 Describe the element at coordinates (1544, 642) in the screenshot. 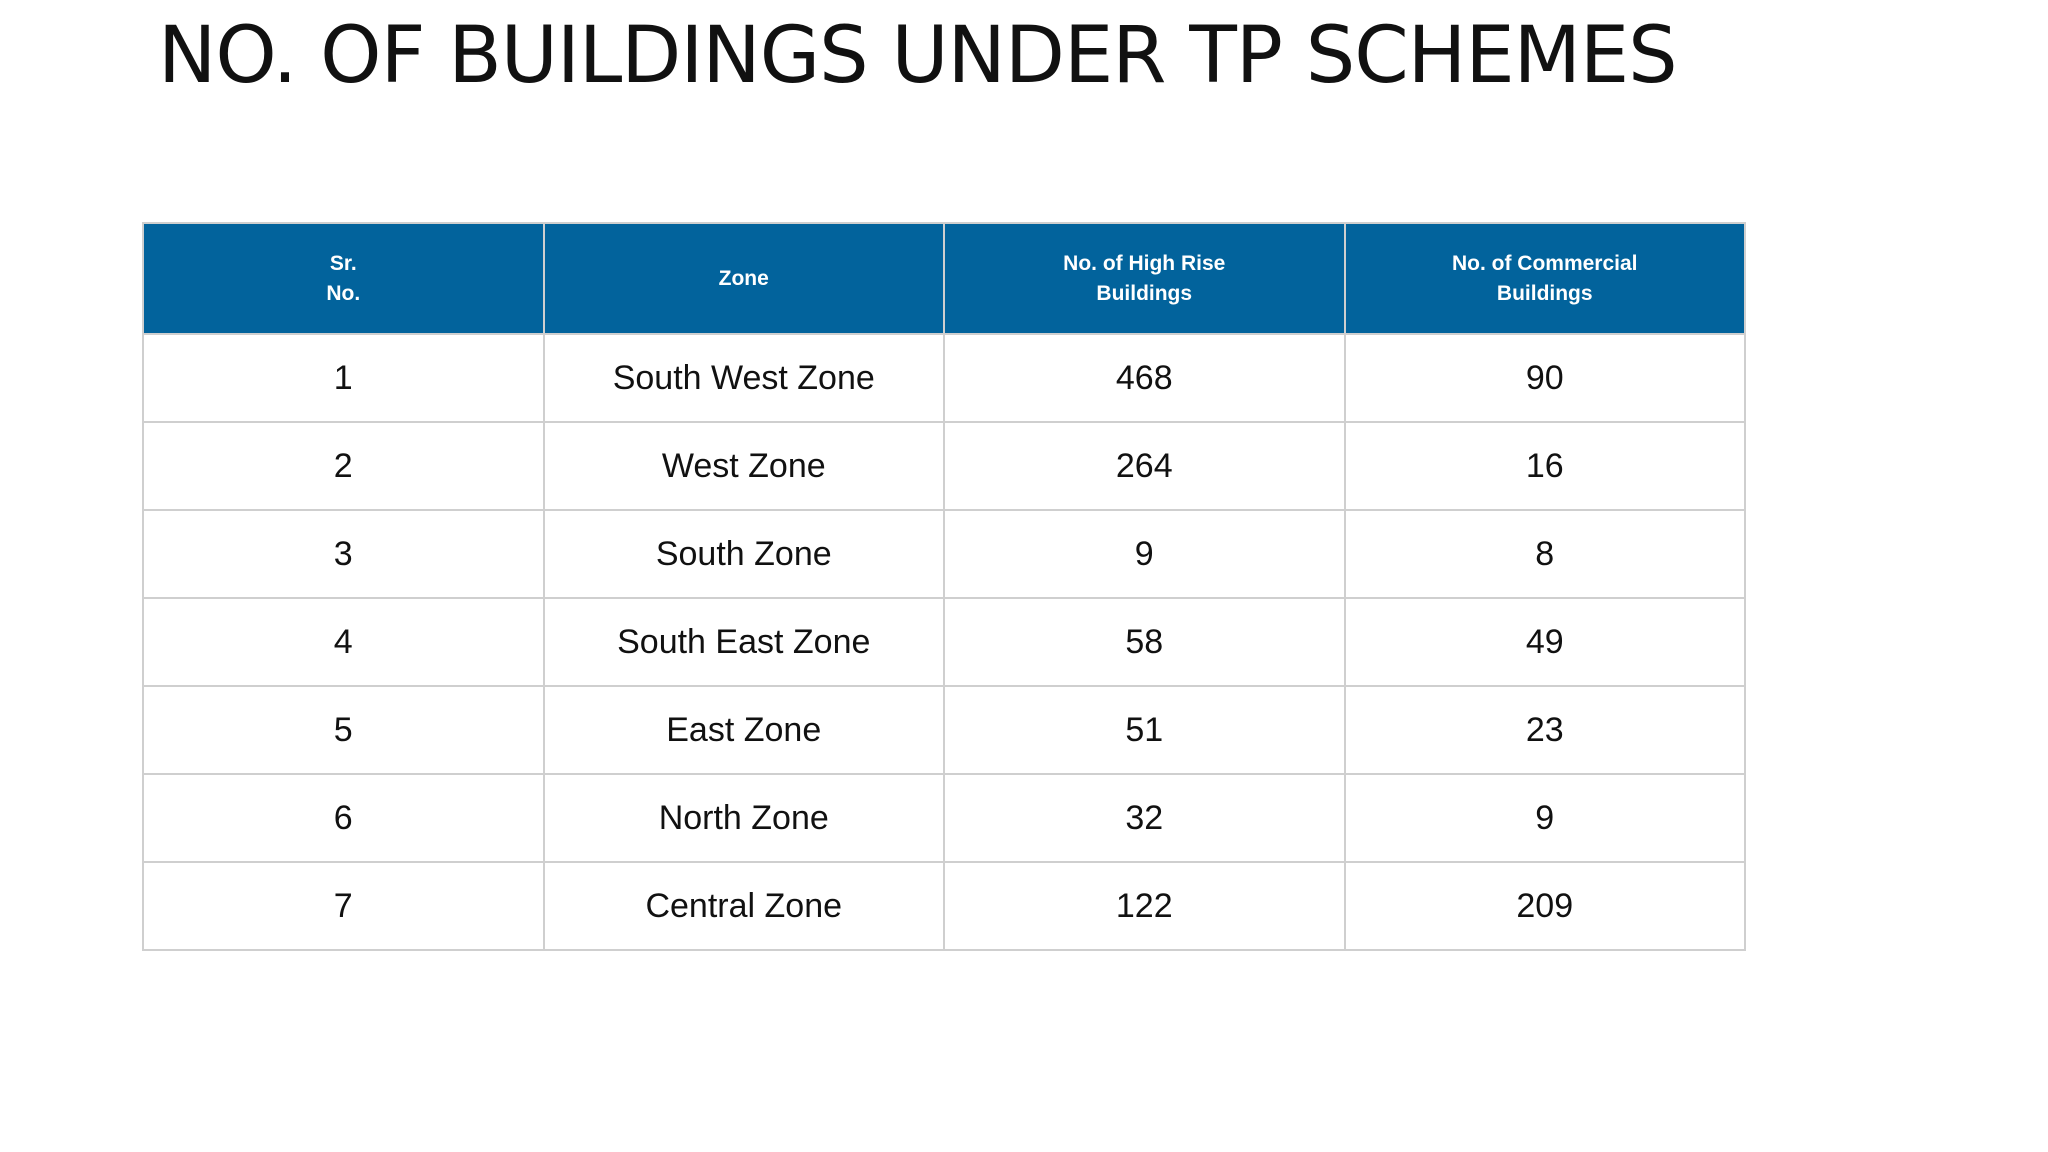

I see `cell-commercial: 49` at that location.